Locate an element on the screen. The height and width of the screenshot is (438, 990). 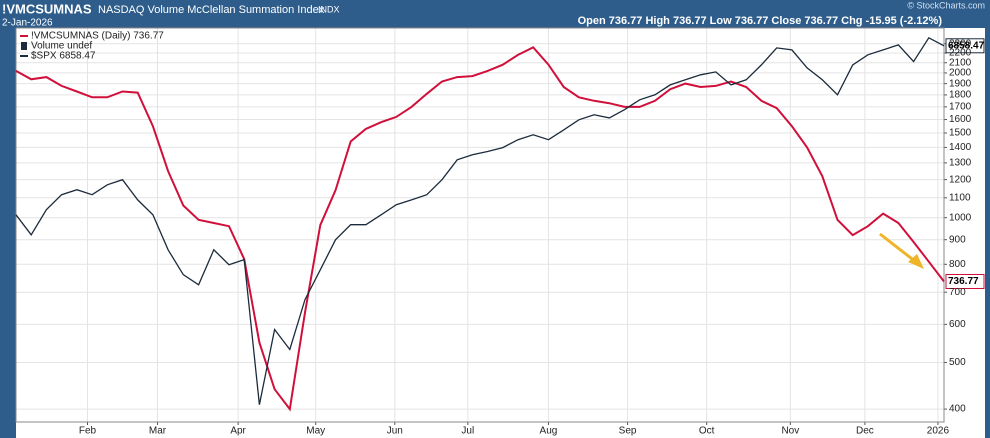
x-tick-label: 2026 is located at coordinates (938, 431).